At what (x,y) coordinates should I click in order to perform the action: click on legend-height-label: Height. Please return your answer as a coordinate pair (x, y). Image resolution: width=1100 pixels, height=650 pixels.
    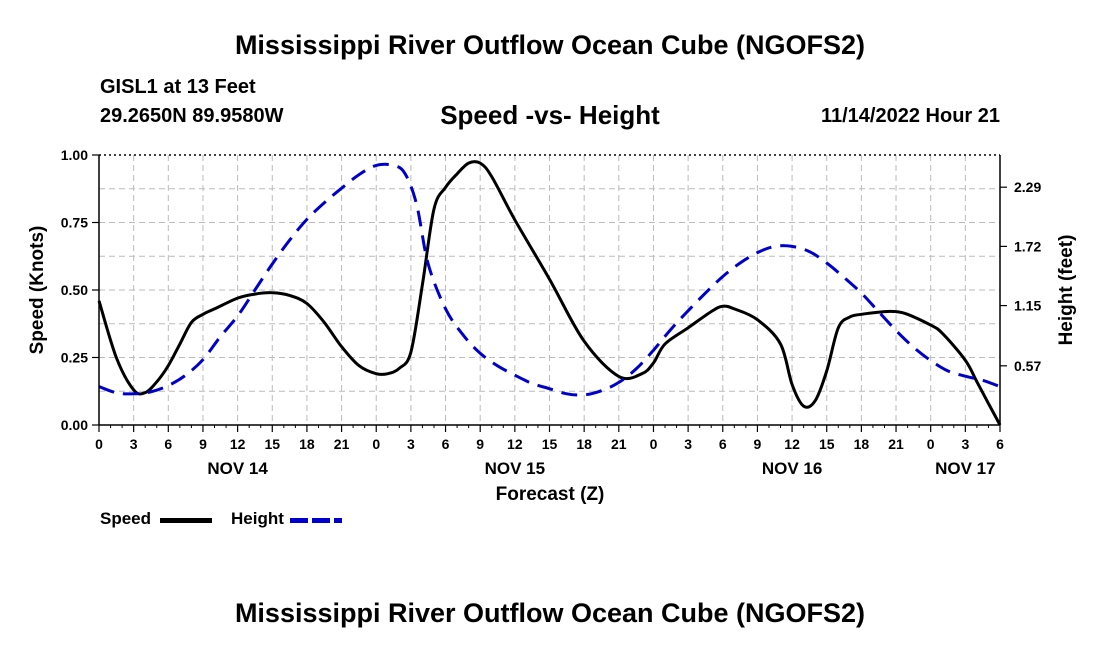
    Looking at the image, I should click on (257, 518).